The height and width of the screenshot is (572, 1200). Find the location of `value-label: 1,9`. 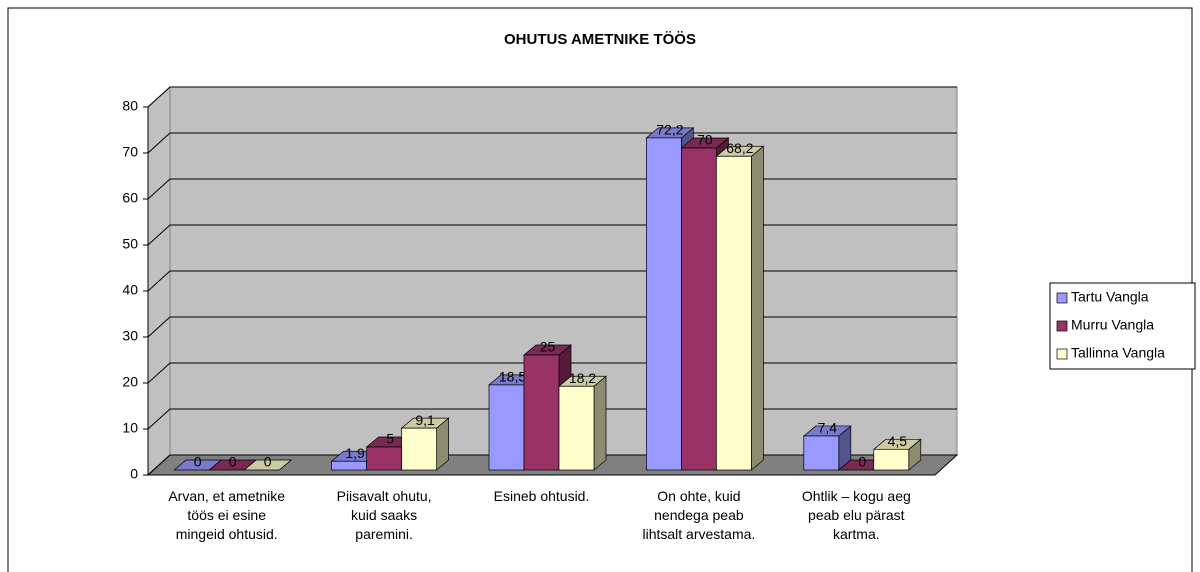

value-label: 1,9 is located at coordinates (355, 453).